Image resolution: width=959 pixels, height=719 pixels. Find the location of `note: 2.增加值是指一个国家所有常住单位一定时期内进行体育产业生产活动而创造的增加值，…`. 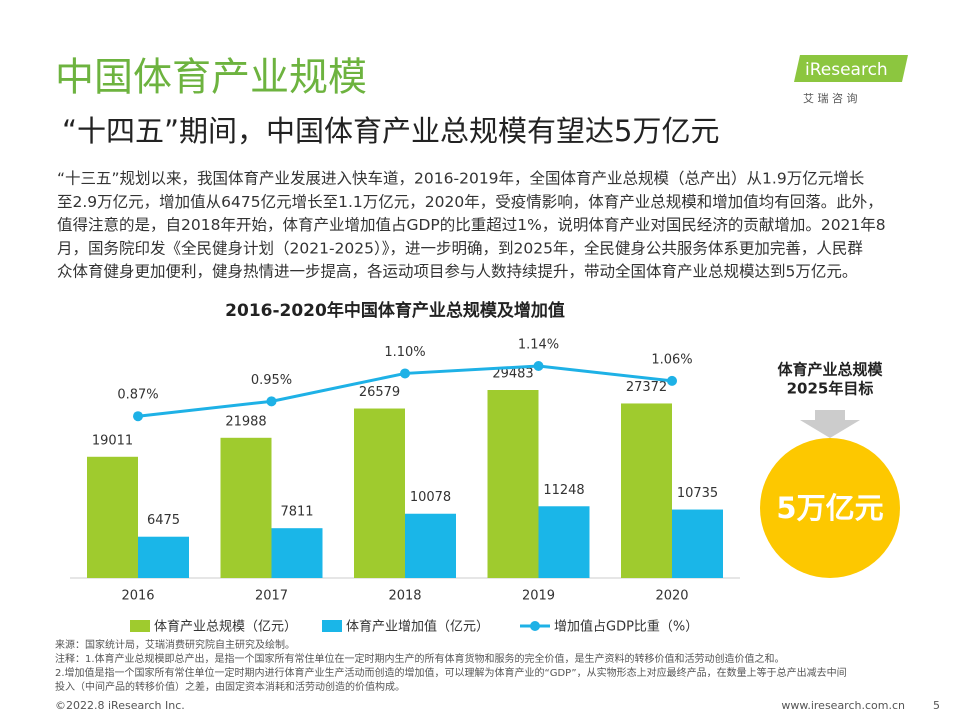

note: 2.增加值是指一个国家所有常住单位一定时期内进行体育产业生产活动而创造的增加值，… is located at coordinates (451, 672).